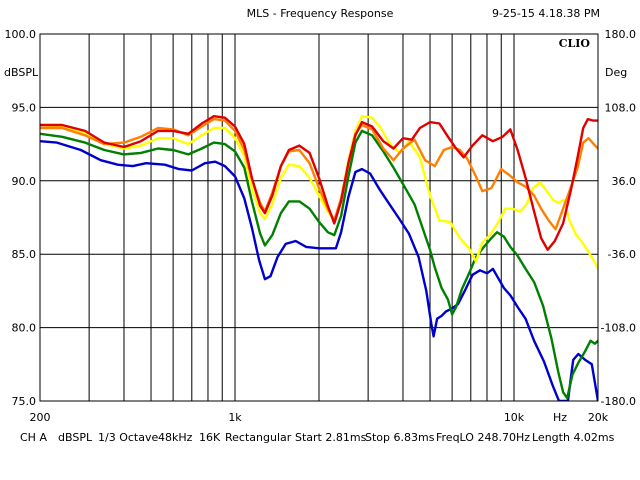  Describe the element at coordinates (573, 437) in the screenshot. I see `length-label: Length 4.02ms` at that location.